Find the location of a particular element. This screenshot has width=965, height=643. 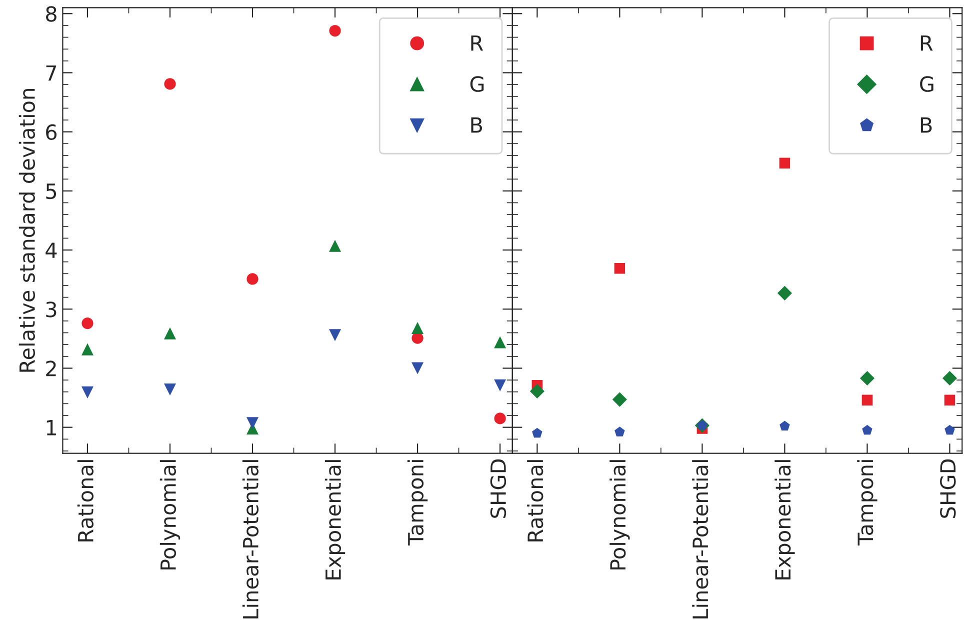

y-tick-label: 5 is located at coordinates (51, 192).